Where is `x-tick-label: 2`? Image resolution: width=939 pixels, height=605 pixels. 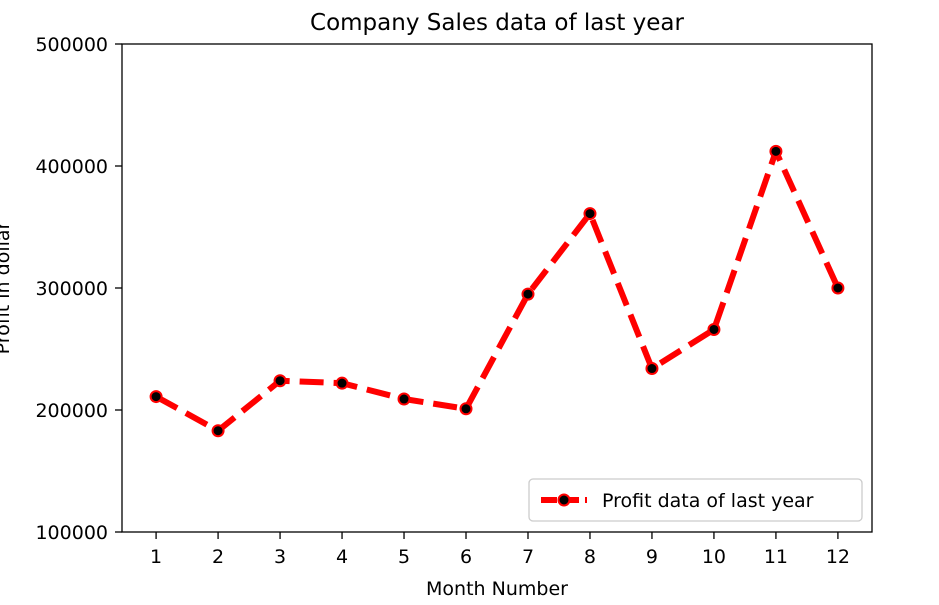
x-tick-label: 2 is located at coordinates (218, 557).